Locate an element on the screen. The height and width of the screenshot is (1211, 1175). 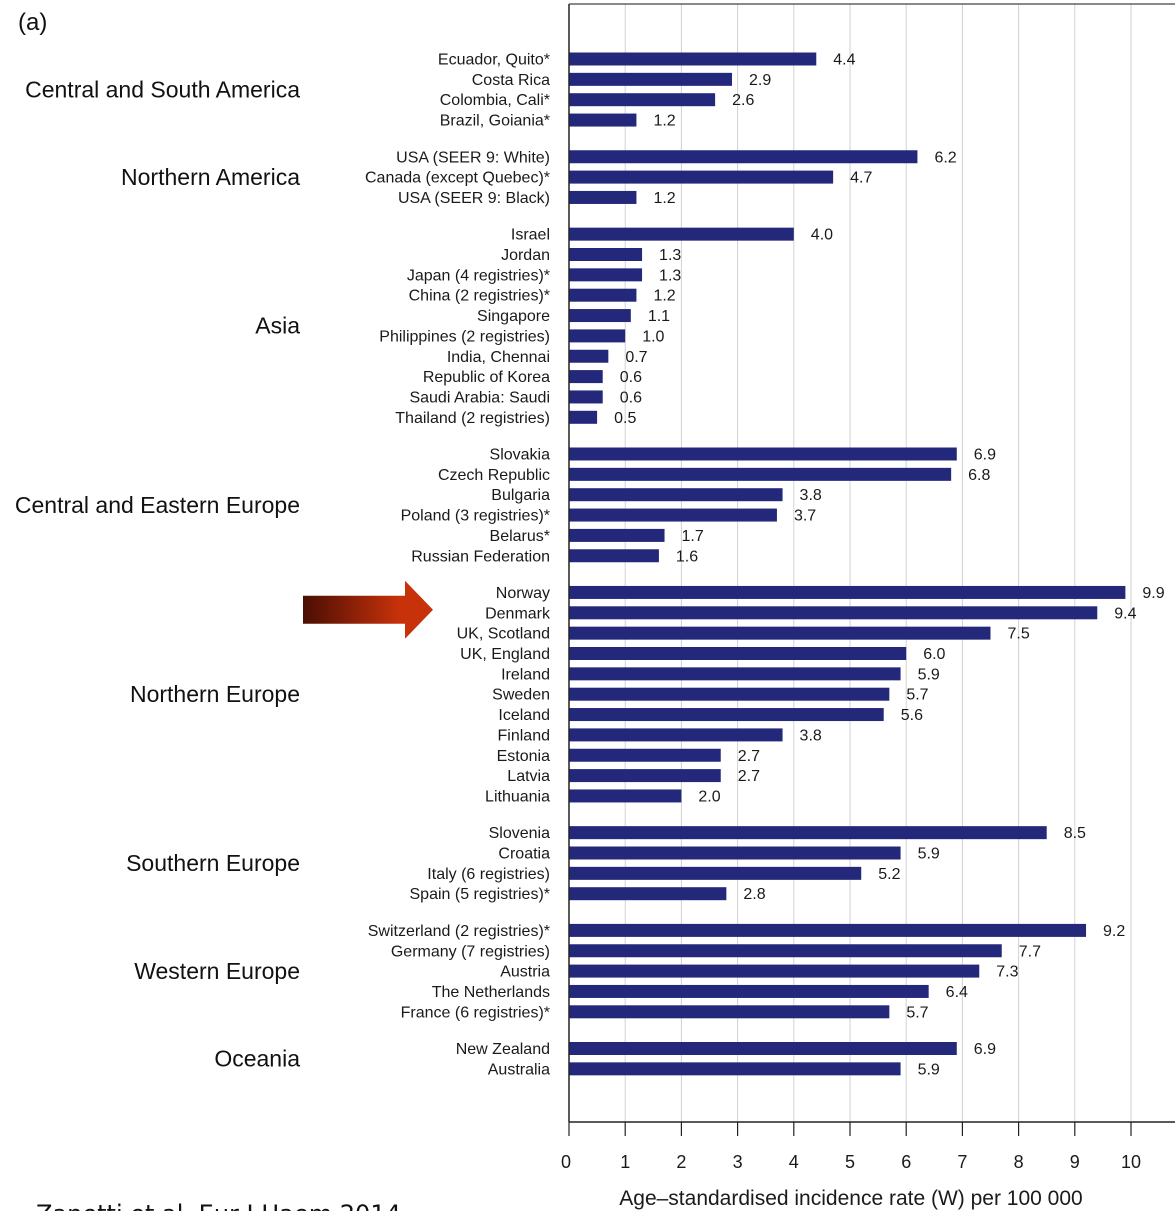
value-label: 6.8 is located at coordinates (979, 475).